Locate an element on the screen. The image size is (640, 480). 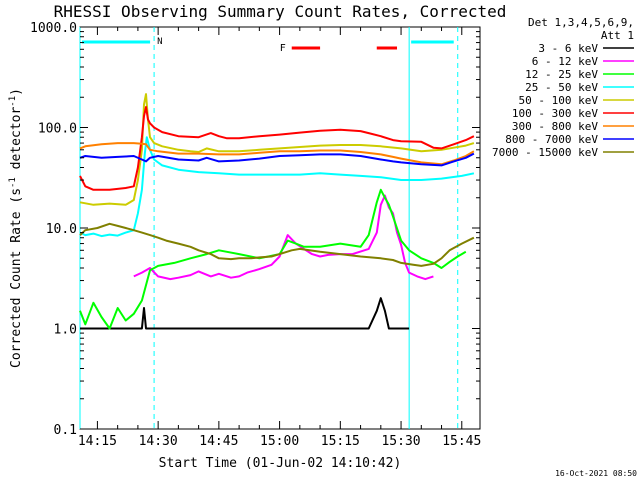
y-axis-title-sup2: -1 is located at coordinates (13, 101).